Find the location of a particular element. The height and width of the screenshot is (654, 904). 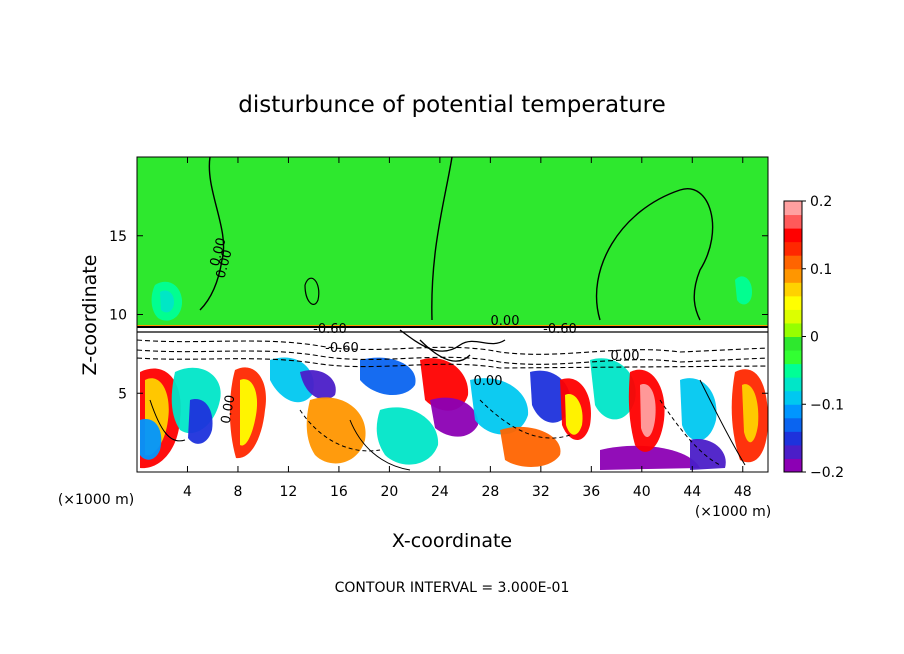

x-tick-label: 24 is located at coordinates (440, 492).